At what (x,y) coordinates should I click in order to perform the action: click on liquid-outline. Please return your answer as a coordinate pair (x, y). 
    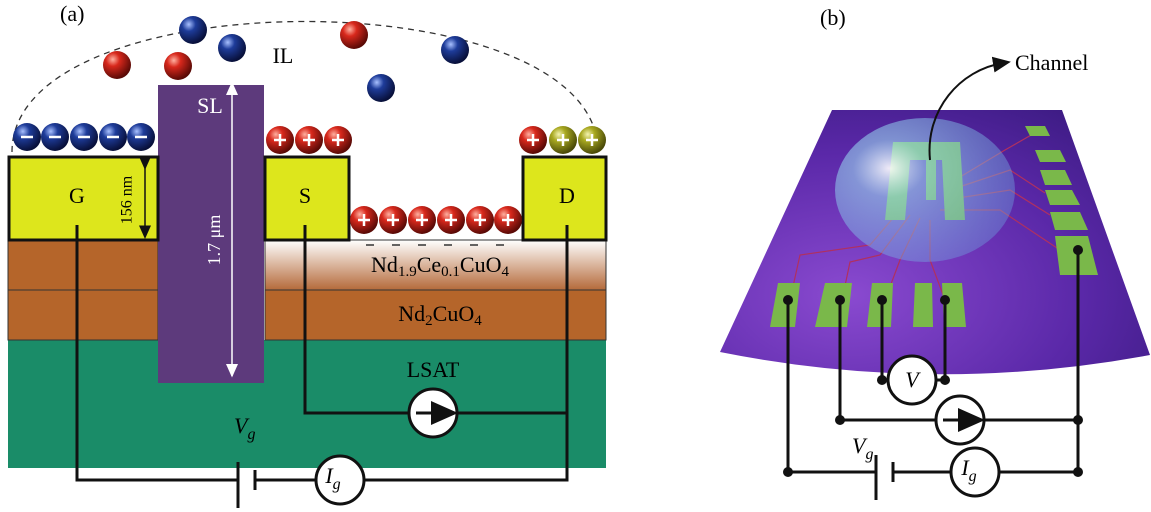
    Looking at the image, I should click on (305, 86).